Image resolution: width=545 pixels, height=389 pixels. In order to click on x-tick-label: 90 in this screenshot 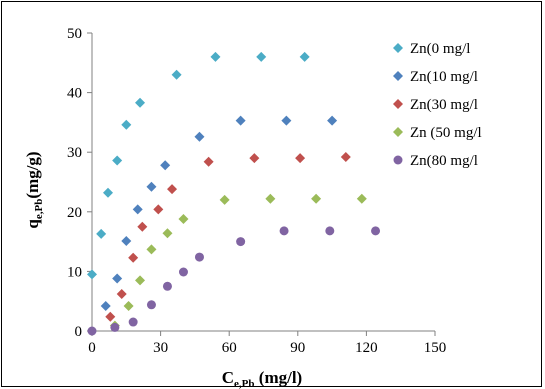, I will do `click(297, 348)`.